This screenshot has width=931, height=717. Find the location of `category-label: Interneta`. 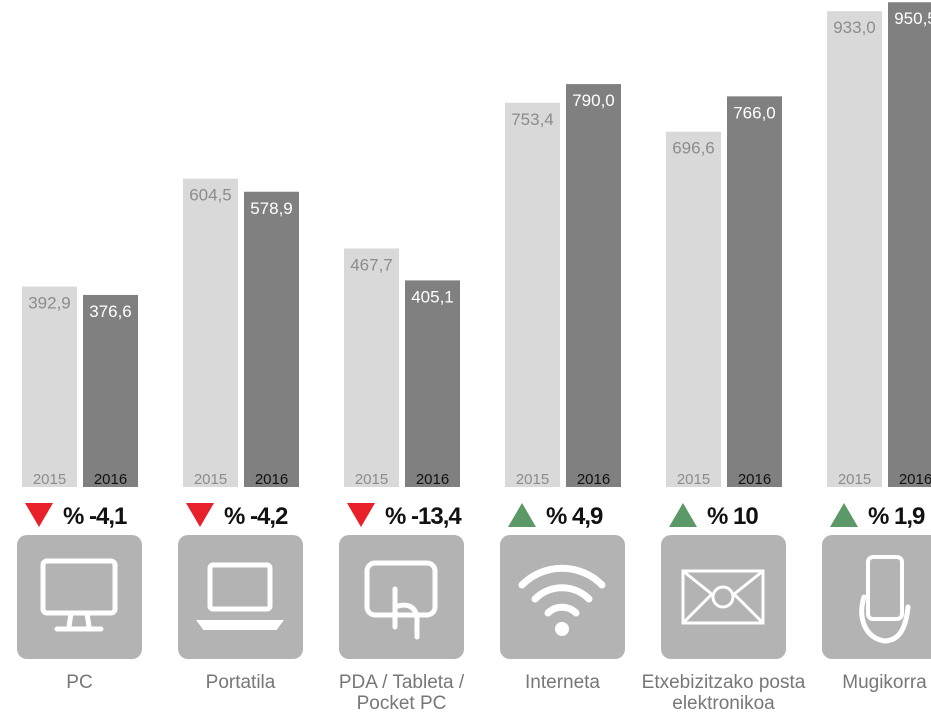

category-label: Interneta is located at coordinates (562, 682).